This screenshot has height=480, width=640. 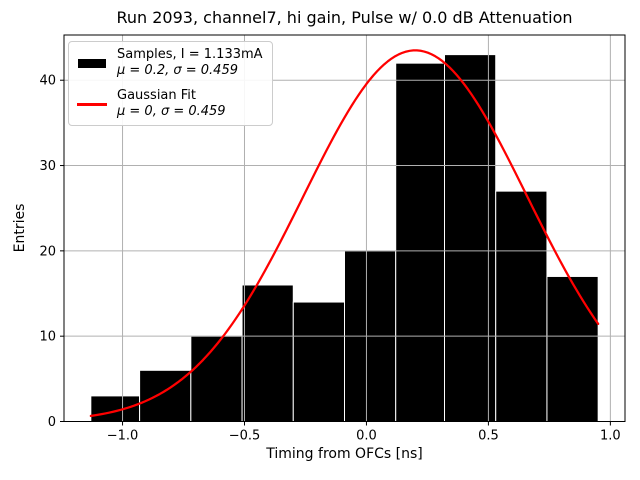 I want to click on legend-entry-samples: Samples, I = 1.133mA μ = 0.2, σ = 0.459, so click(x=170, y=63).